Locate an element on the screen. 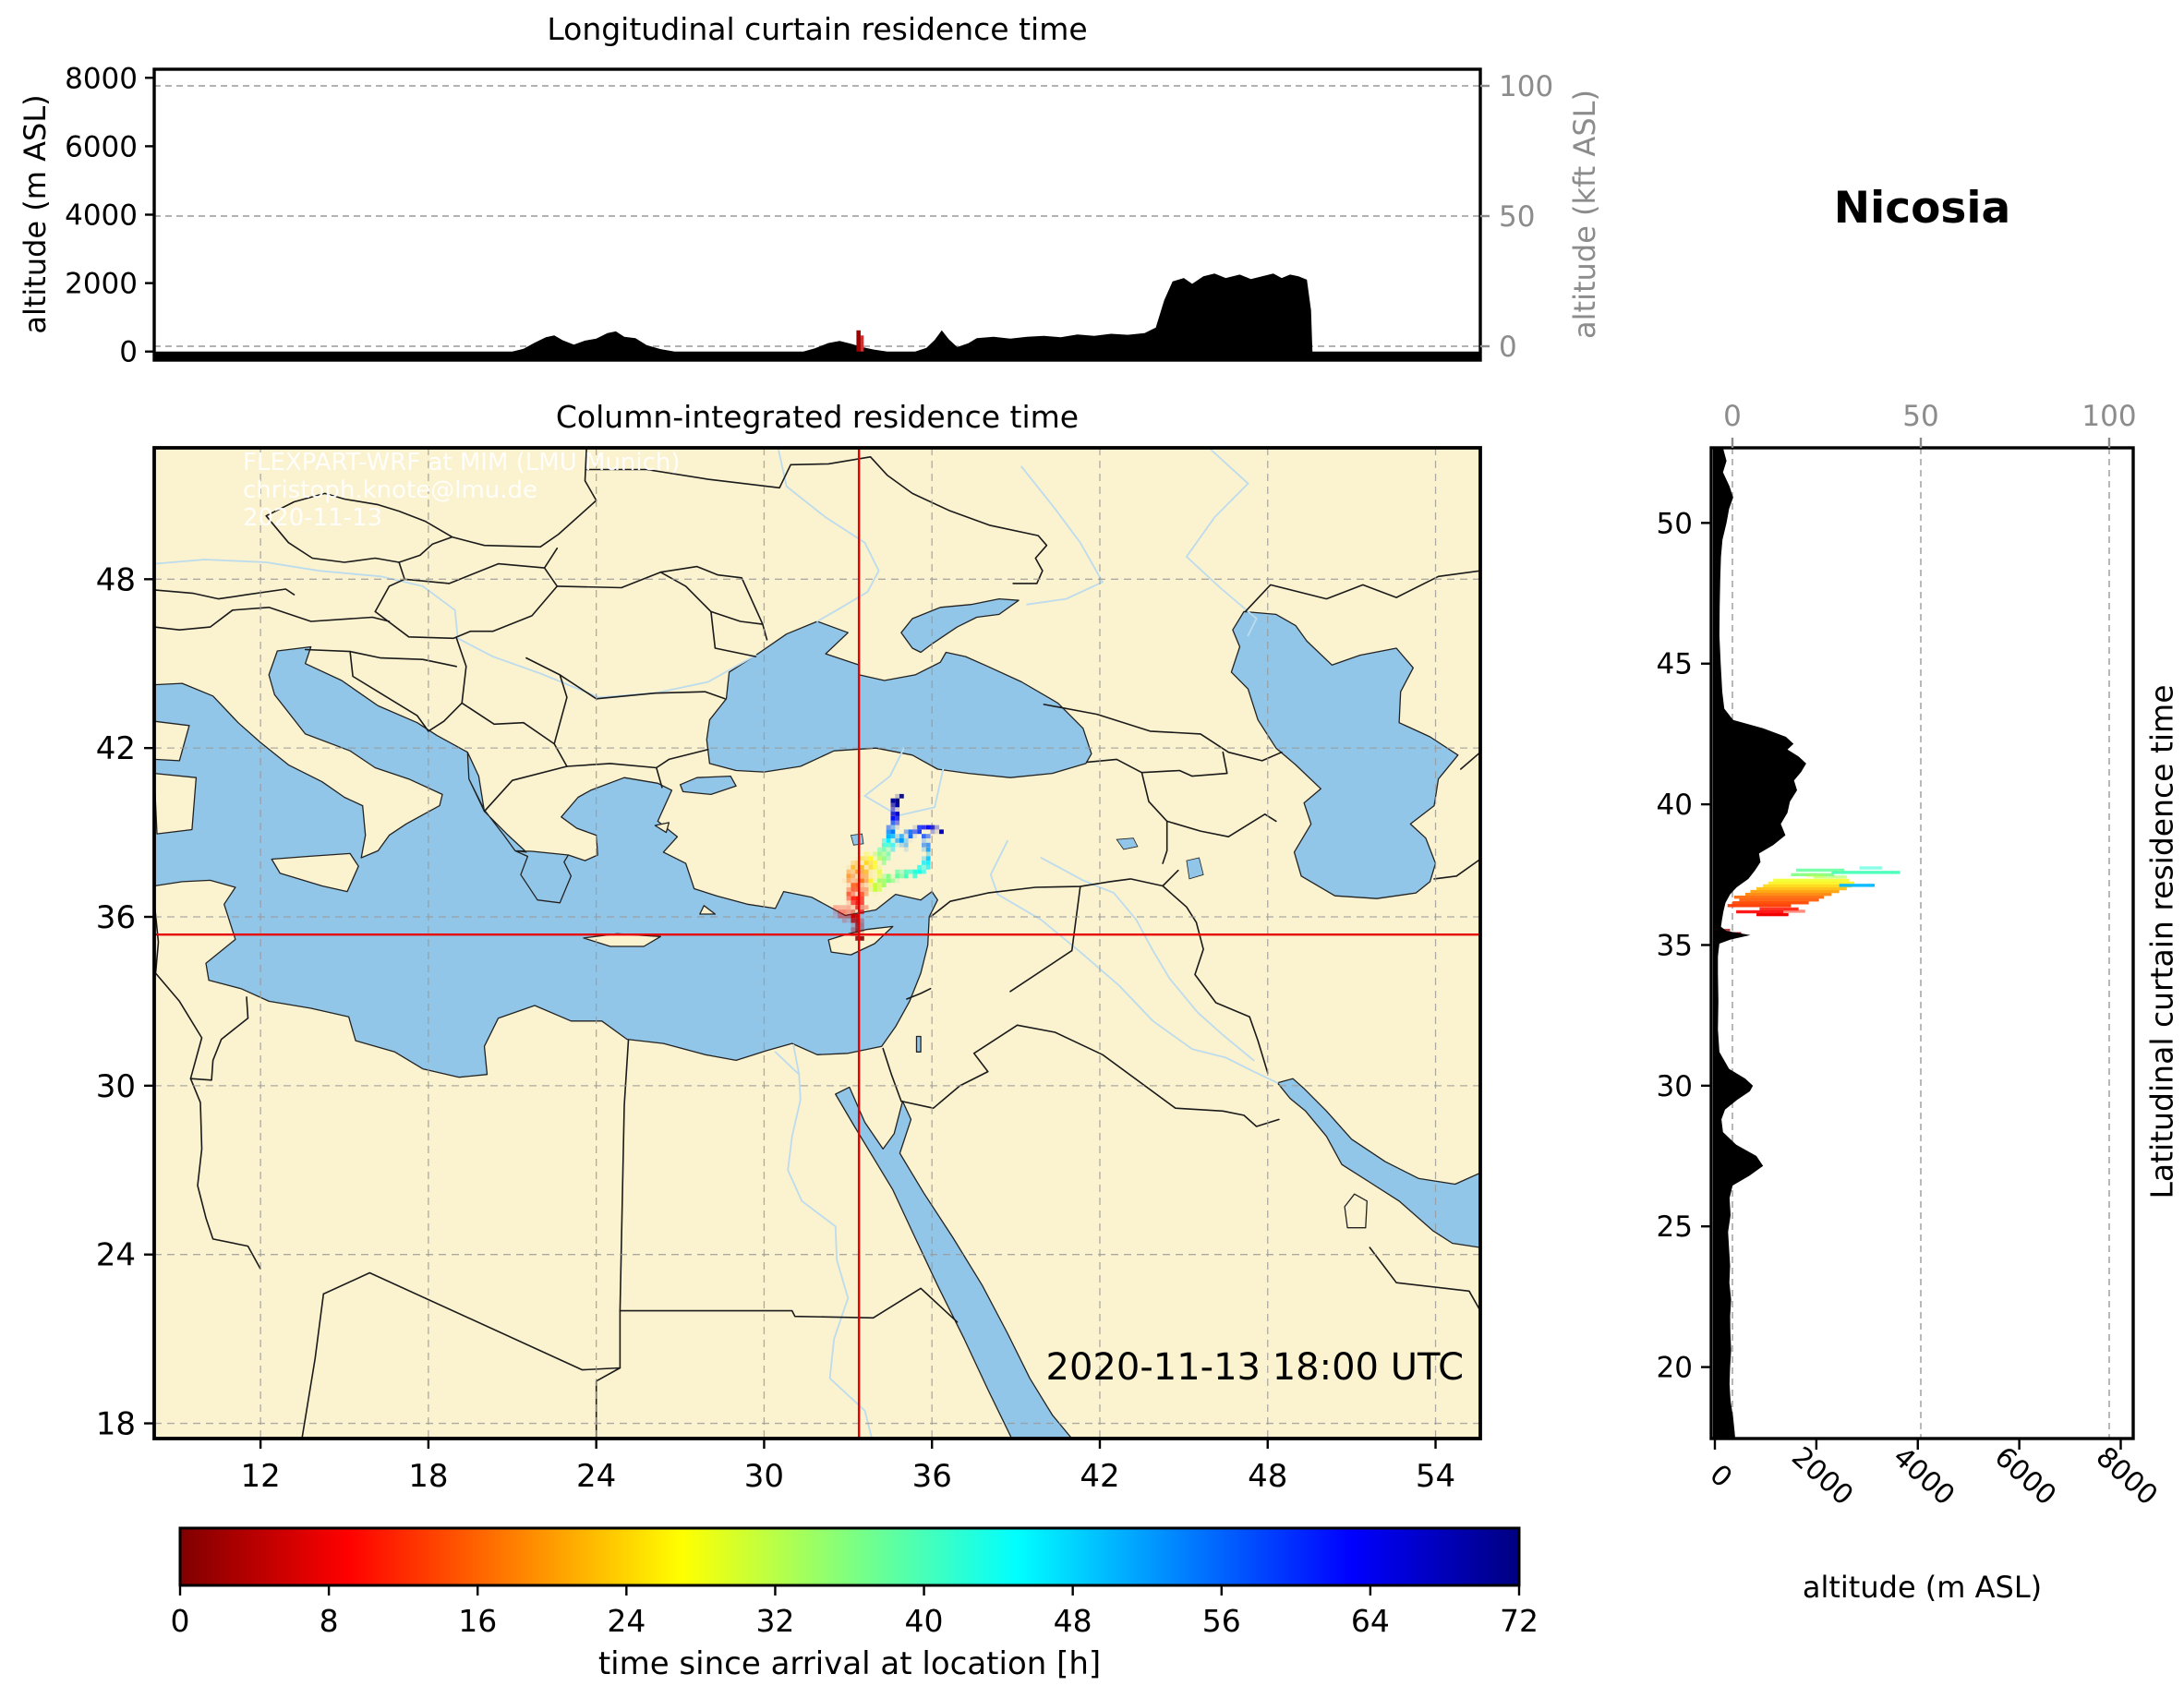 This screenshot has height=1698, width=2184. map-lon-tick: 12 is located at coordinates (260, 1476).